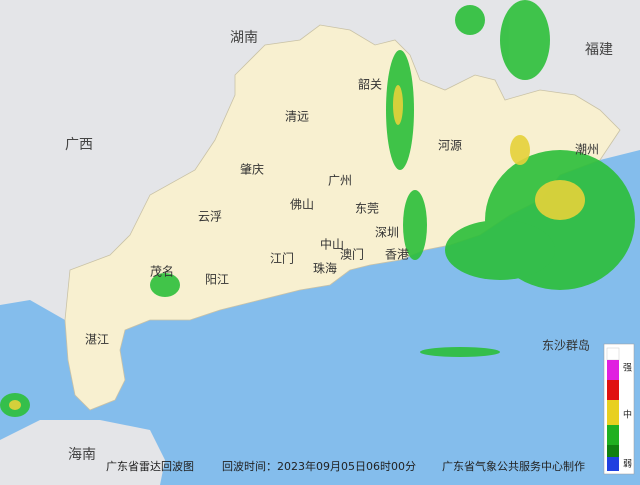  What do you see at coordinates (370, 84) in the screenshot?
I see `place-label: 韶关` at bounding box center [370, 84].